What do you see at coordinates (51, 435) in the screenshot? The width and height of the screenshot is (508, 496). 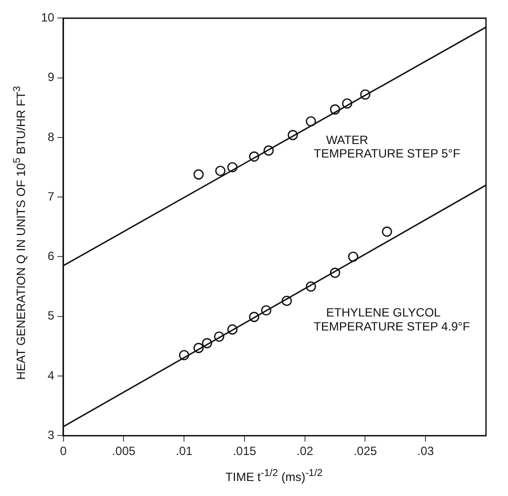 I see `y-tick-label: 3` at bounding box center [51, 435].